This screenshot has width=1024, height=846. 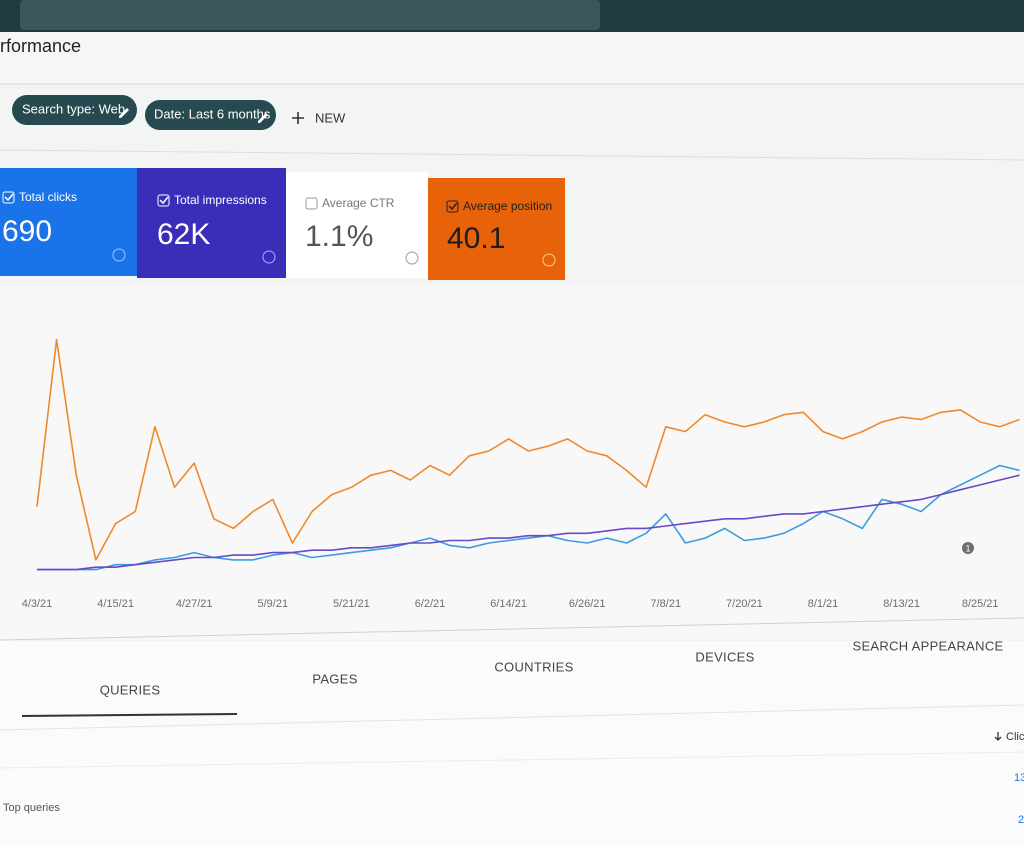 I want to click on title-bar, so click(x=512, y=58).